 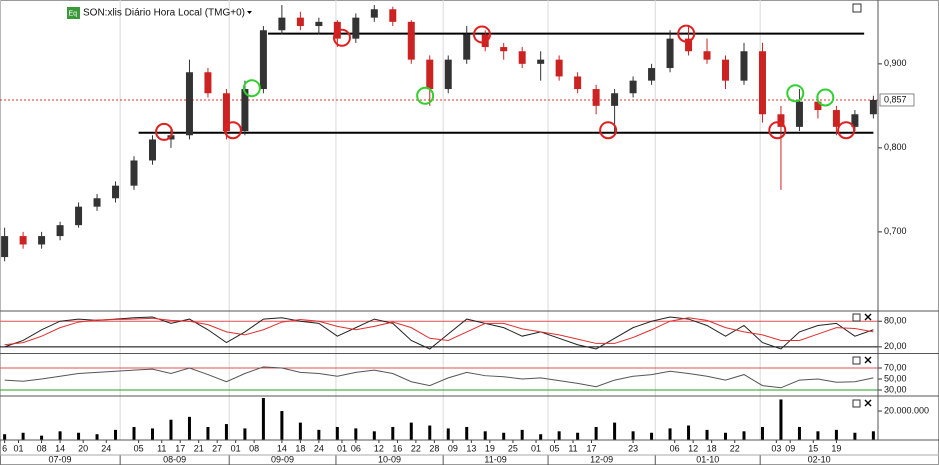 I want to click on y-tick-label: 50,00, so click(x=895, y=378).